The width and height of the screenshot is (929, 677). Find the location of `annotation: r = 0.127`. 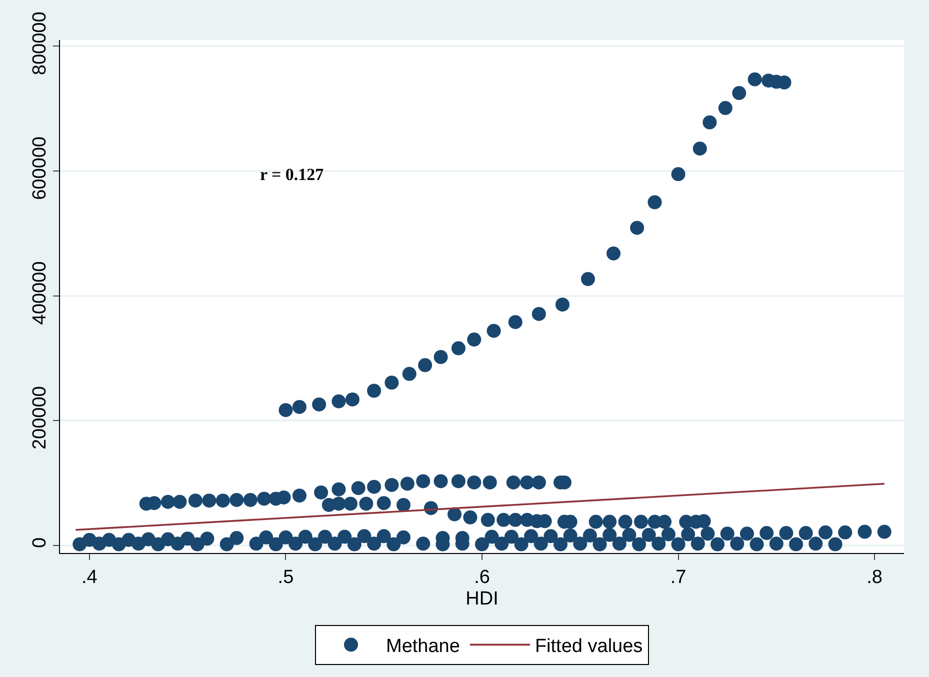

annotation: r = 0.127 is located at coordinates (292, 174).